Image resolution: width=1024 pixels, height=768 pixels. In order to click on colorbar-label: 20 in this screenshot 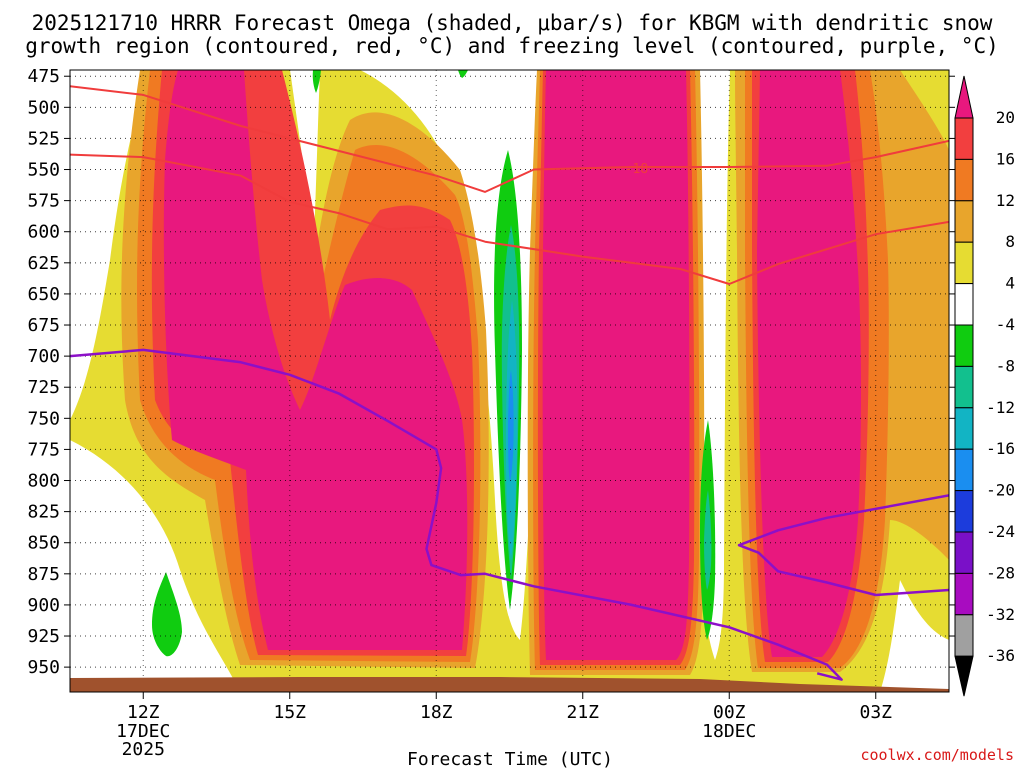, I will do `click(1005, 117)`.